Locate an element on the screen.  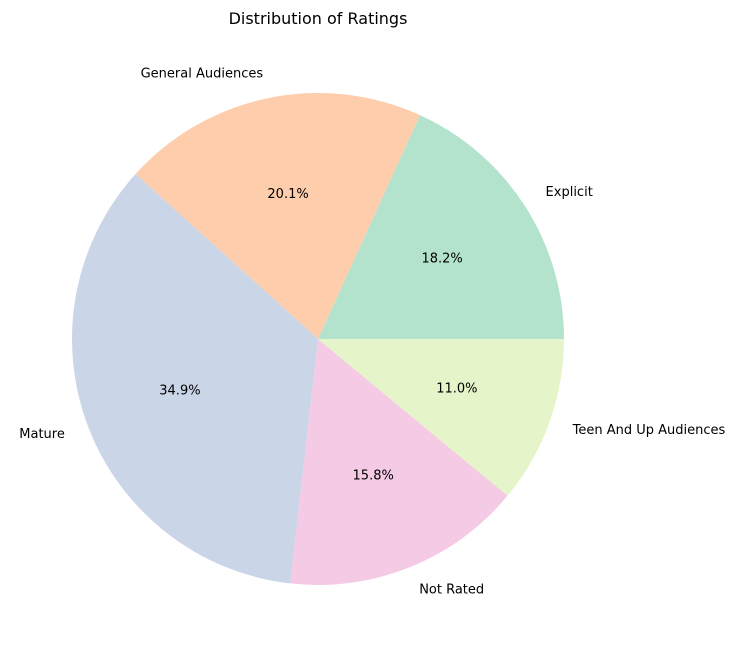
category-label-general-audiences: General Audiences is located at coordinates (202, 74).